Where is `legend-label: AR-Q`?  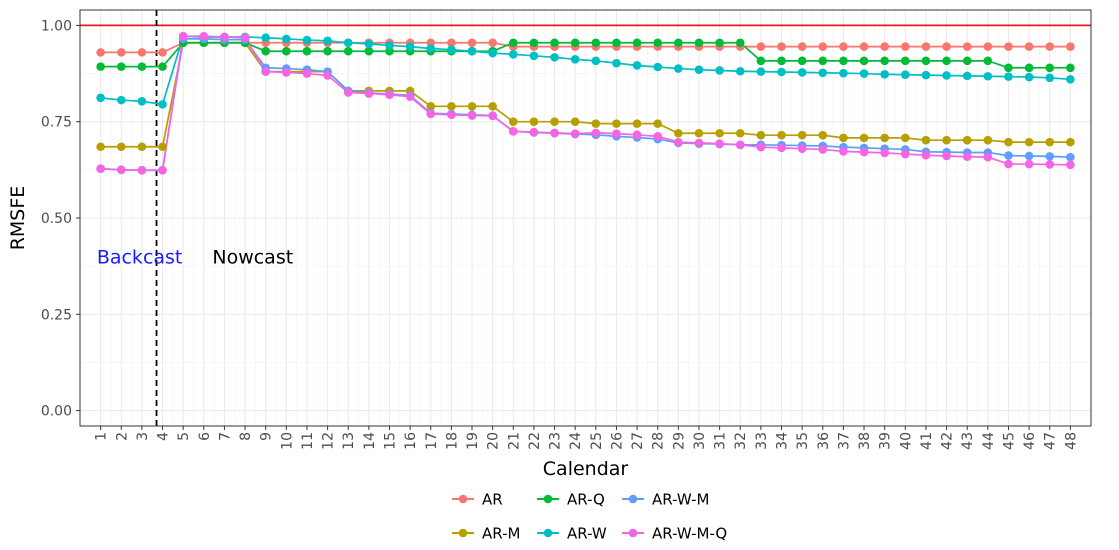 legend-label: AR-Q is located at coordinates (586, 500).